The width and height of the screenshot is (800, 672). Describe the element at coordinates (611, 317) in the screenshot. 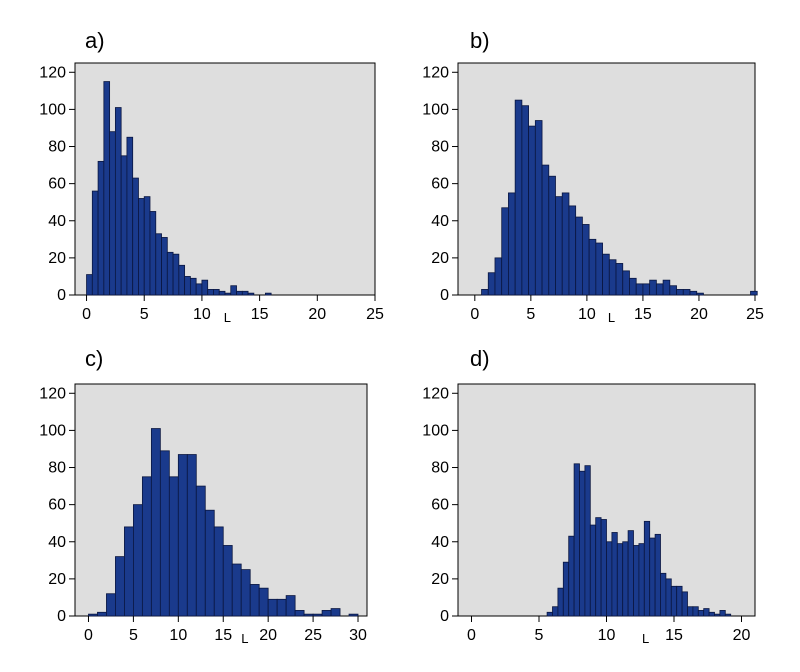

I see `x-axis-label: L` at that location.